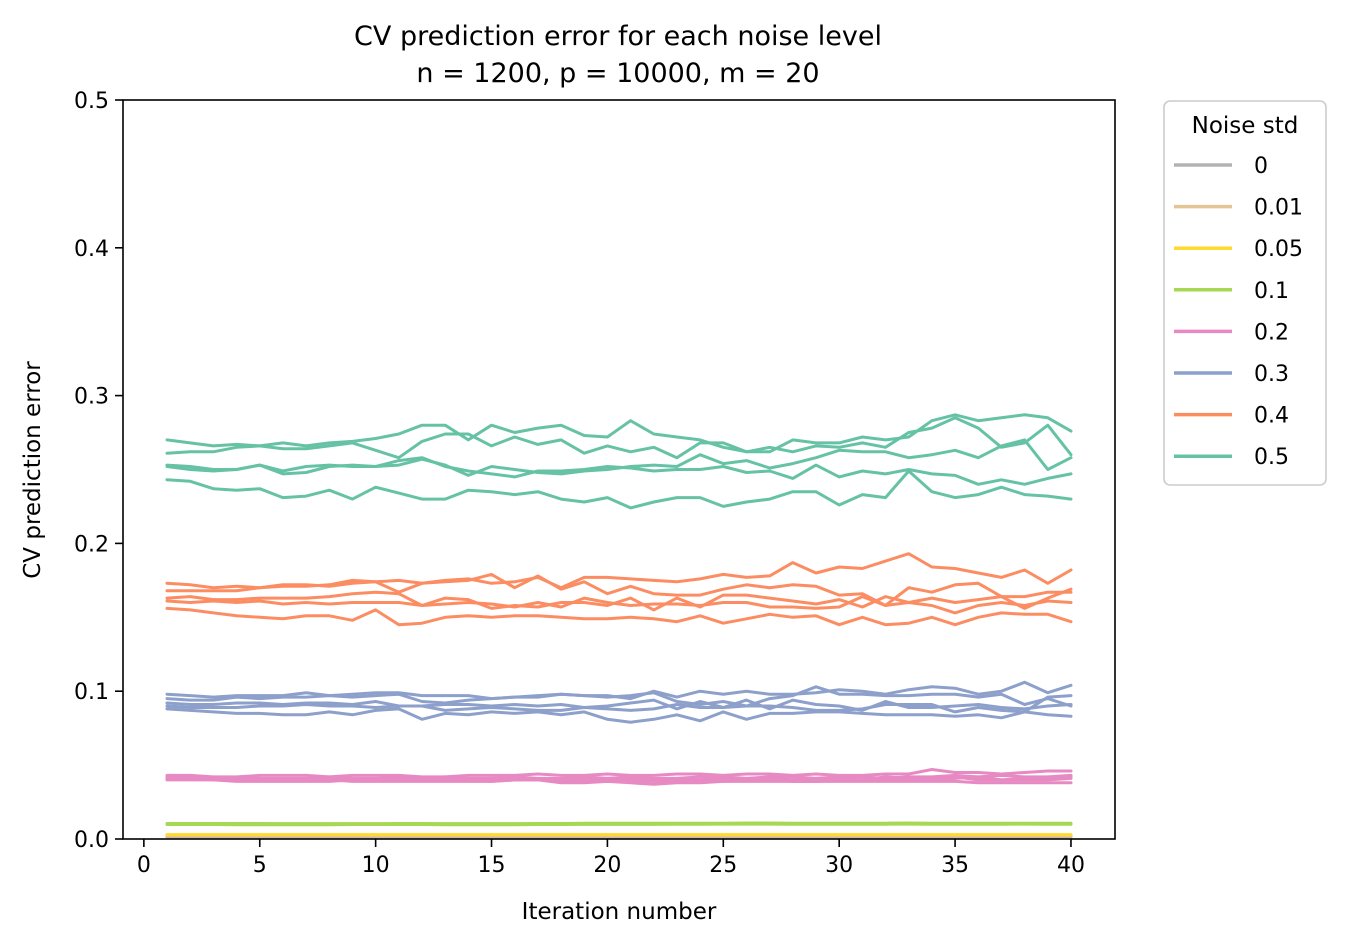 The image size is (1346, 946). I want to click on legend-box, so click(1245, 293).